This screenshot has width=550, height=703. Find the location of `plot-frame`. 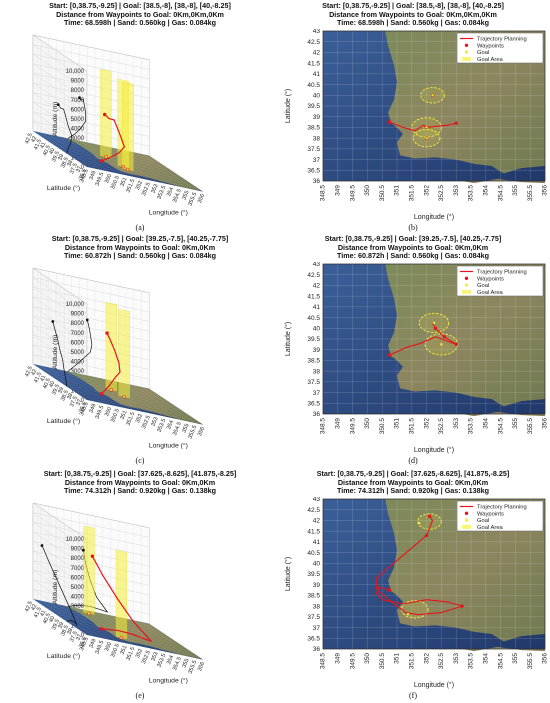

plot-frame is located at coordinates (434, 339).